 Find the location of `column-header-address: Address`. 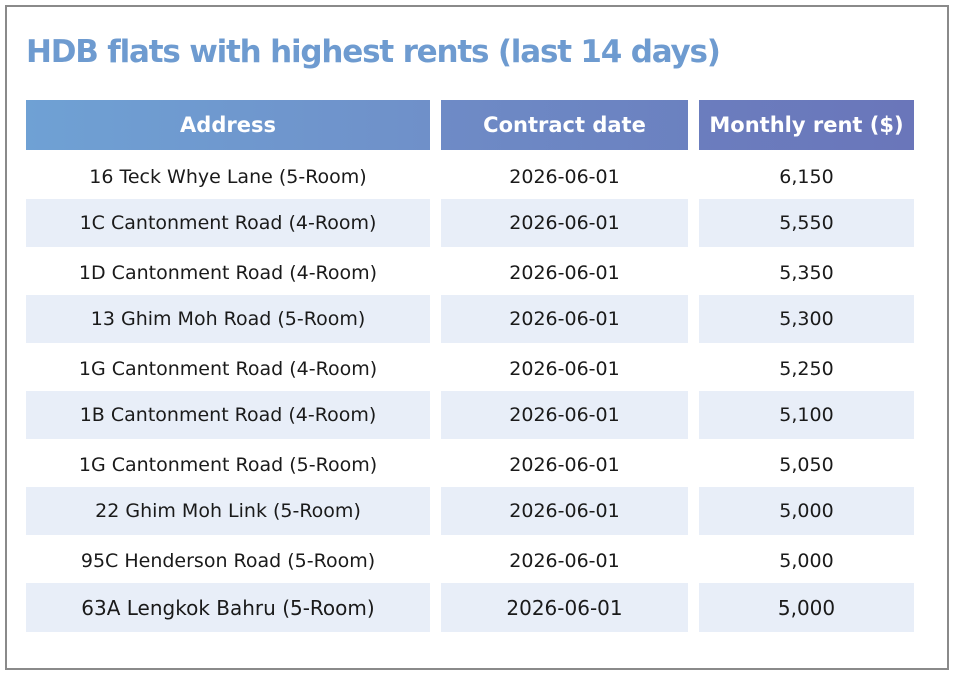

column-header-address: Address is located at coordinates (228, 125).